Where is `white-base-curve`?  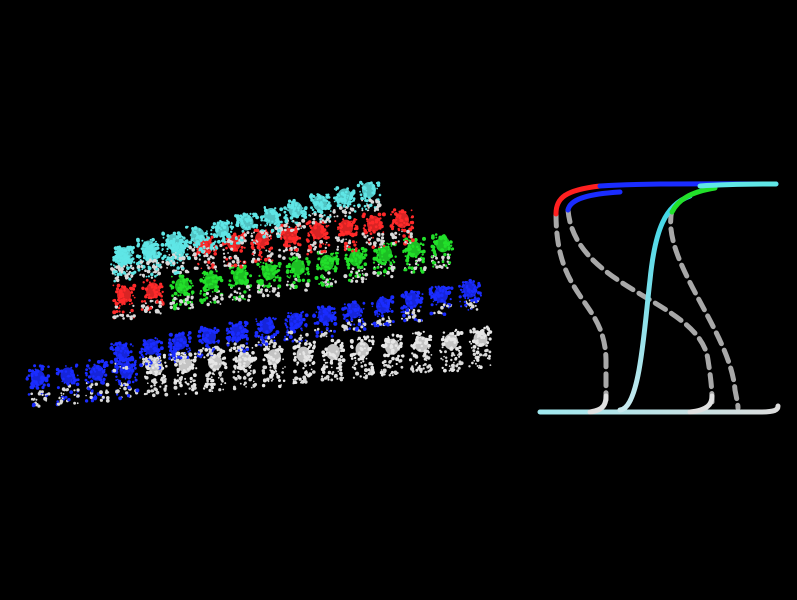
white-base-curve is located at coordinates (659, 409).